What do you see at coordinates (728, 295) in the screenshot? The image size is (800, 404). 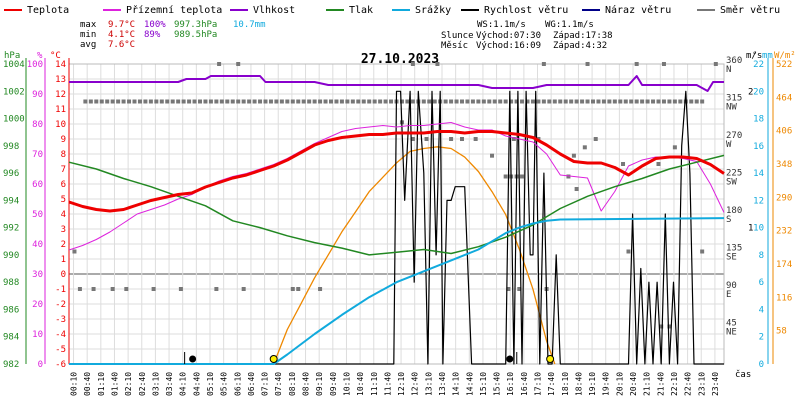 I see `tick-label: E` at bounding box center [728, 295].